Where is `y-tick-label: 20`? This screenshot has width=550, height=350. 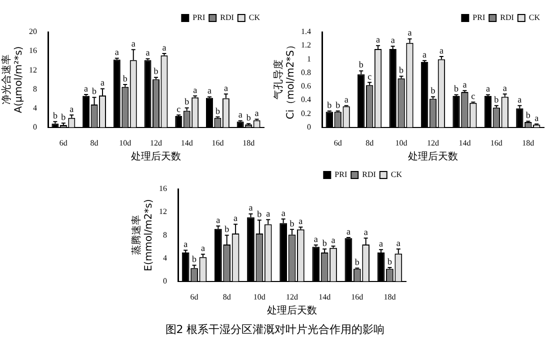 y-tick-label: 20 is located at coordinates (33, 31).